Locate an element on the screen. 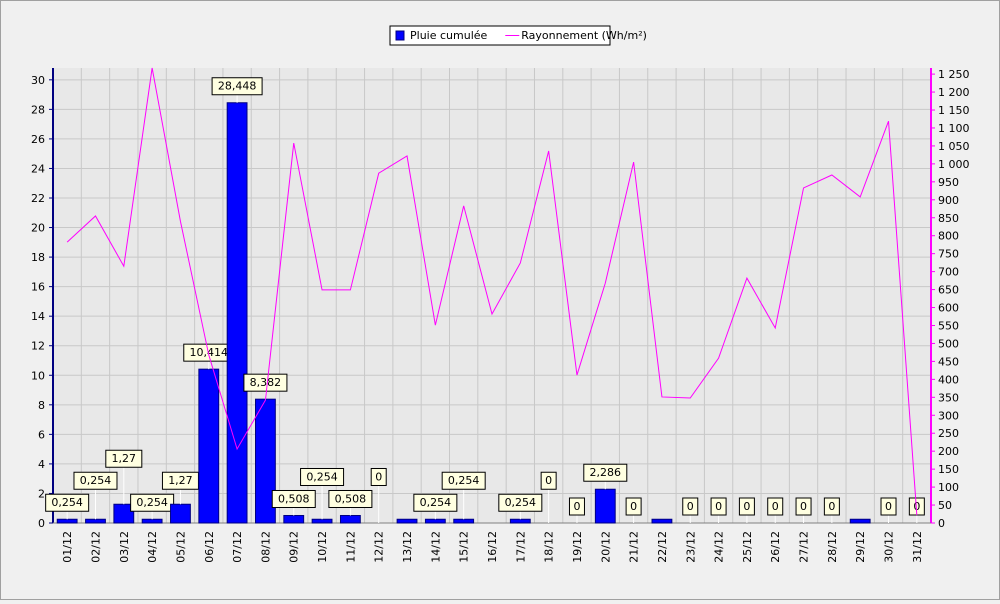  y2-tick-label: 600 is located at coordinates (948, 308).